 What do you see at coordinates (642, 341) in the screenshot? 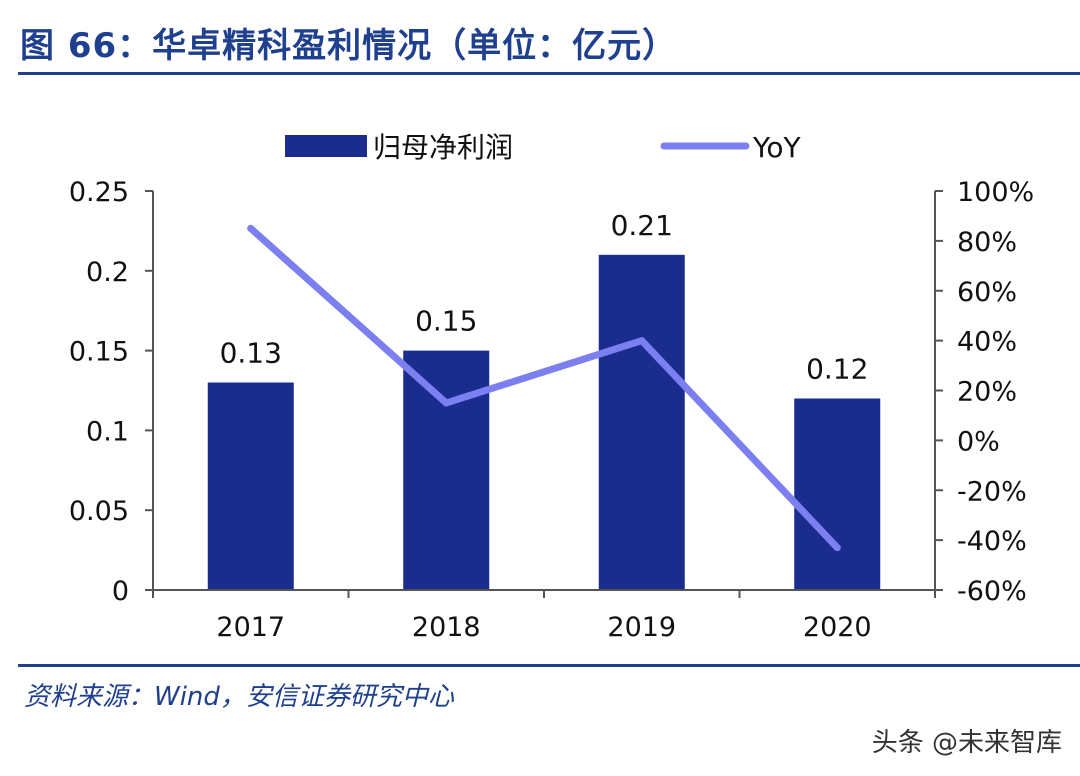
I see `yoy-point-2019` at bounding box center [642, 341].